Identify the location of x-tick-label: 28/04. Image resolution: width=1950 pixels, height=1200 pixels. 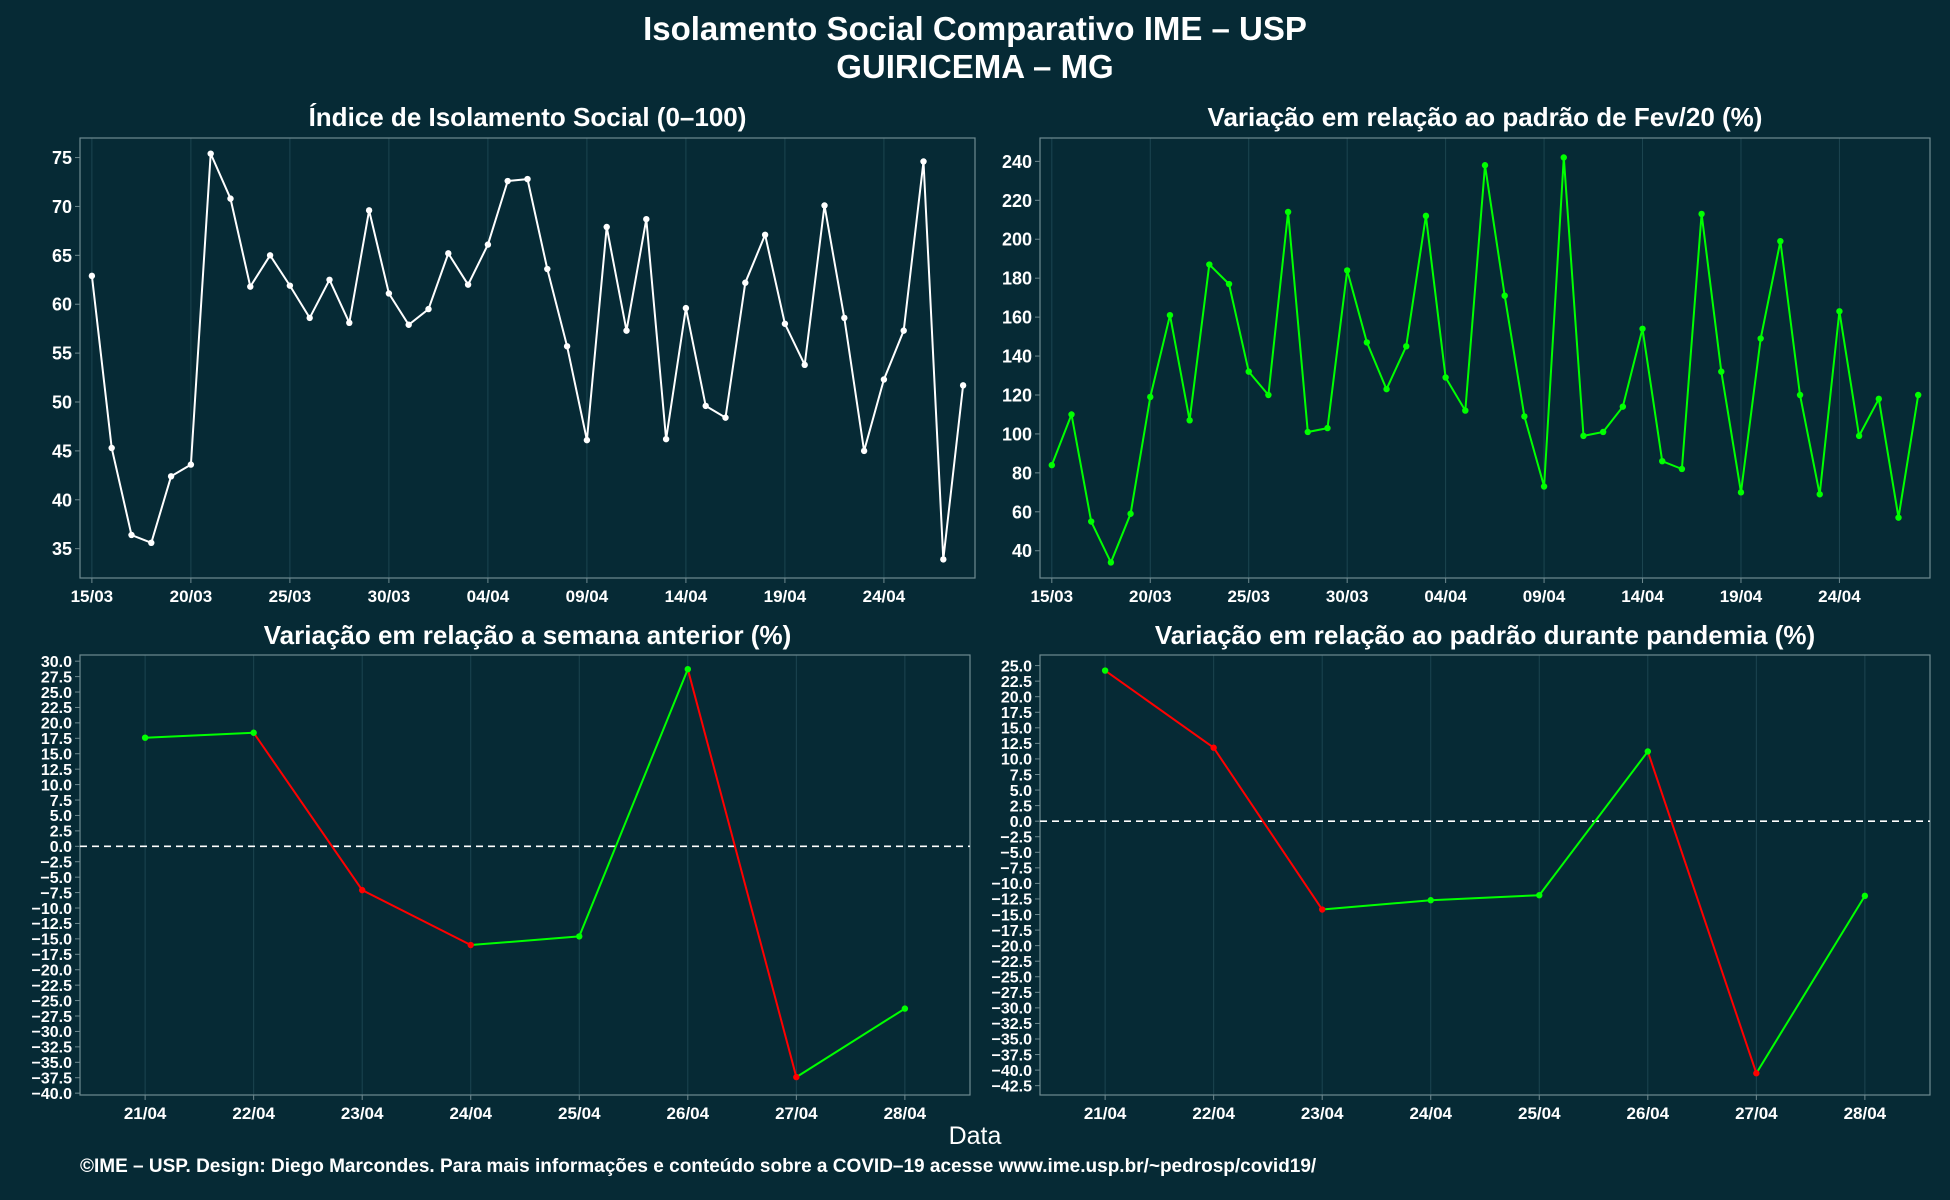
(1865, 1113).